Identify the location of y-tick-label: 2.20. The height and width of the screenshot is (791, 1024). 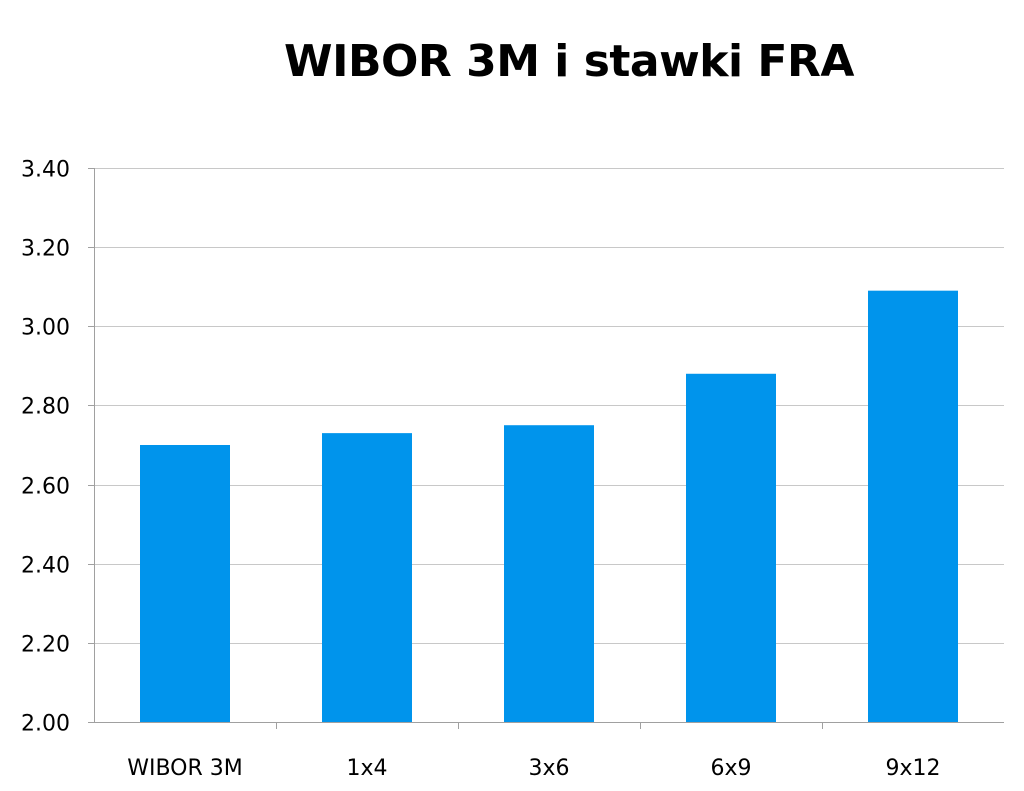
(45, 645).